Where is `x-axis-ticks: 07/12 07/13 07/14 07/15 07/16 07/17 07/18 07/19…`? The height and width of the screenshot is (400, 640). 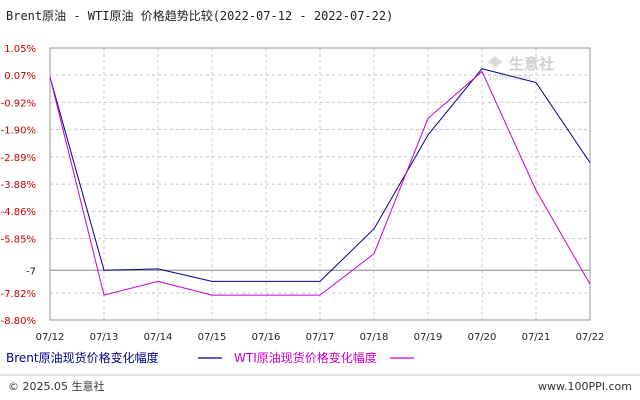 x-axis-ticks: 07/12 07/13 07/14 07/15 07/16 07/17 07/18 07/19… is located at coordinates (320, 337).